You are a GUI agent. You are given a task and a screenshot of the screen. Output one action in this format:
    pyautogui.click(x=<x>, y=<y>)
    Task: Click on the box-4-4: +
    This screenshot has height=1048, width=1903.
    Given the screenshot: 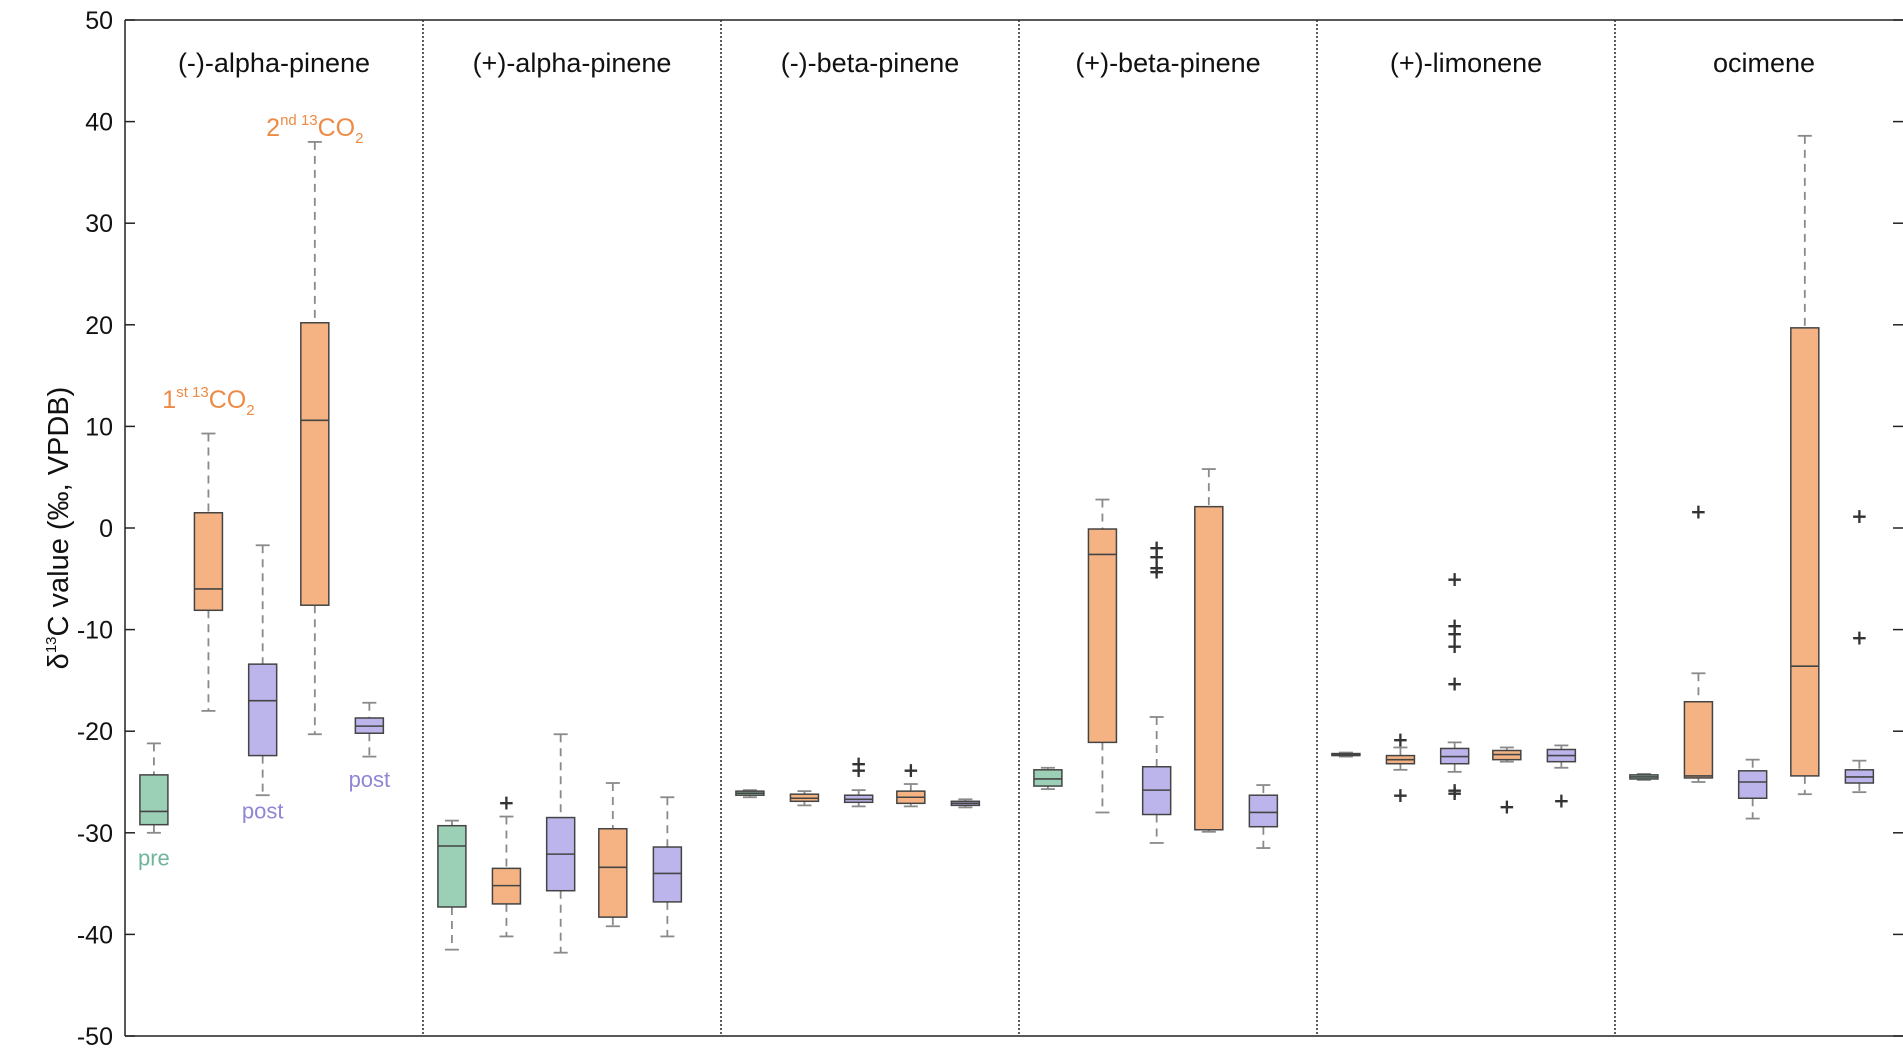 What is the action you would take?
    pyautogui.click(x=1561, y=778)
    